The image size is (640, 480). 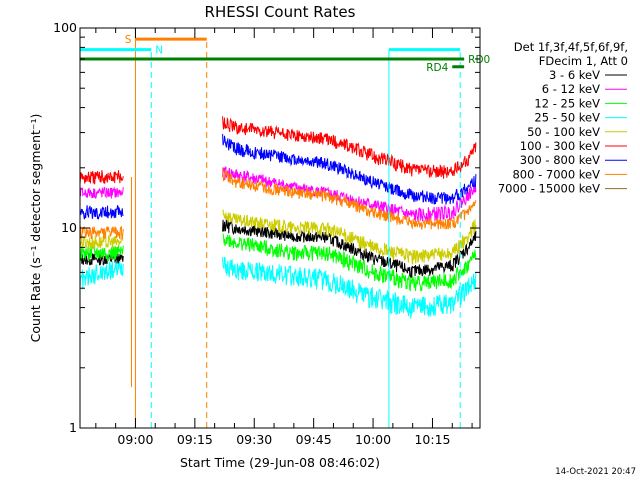 What do you see at coordinates (560, 146) in the screenshot?
I see `legend-entry-label: 100 - 300 keV` at bounding box center [560, 146].